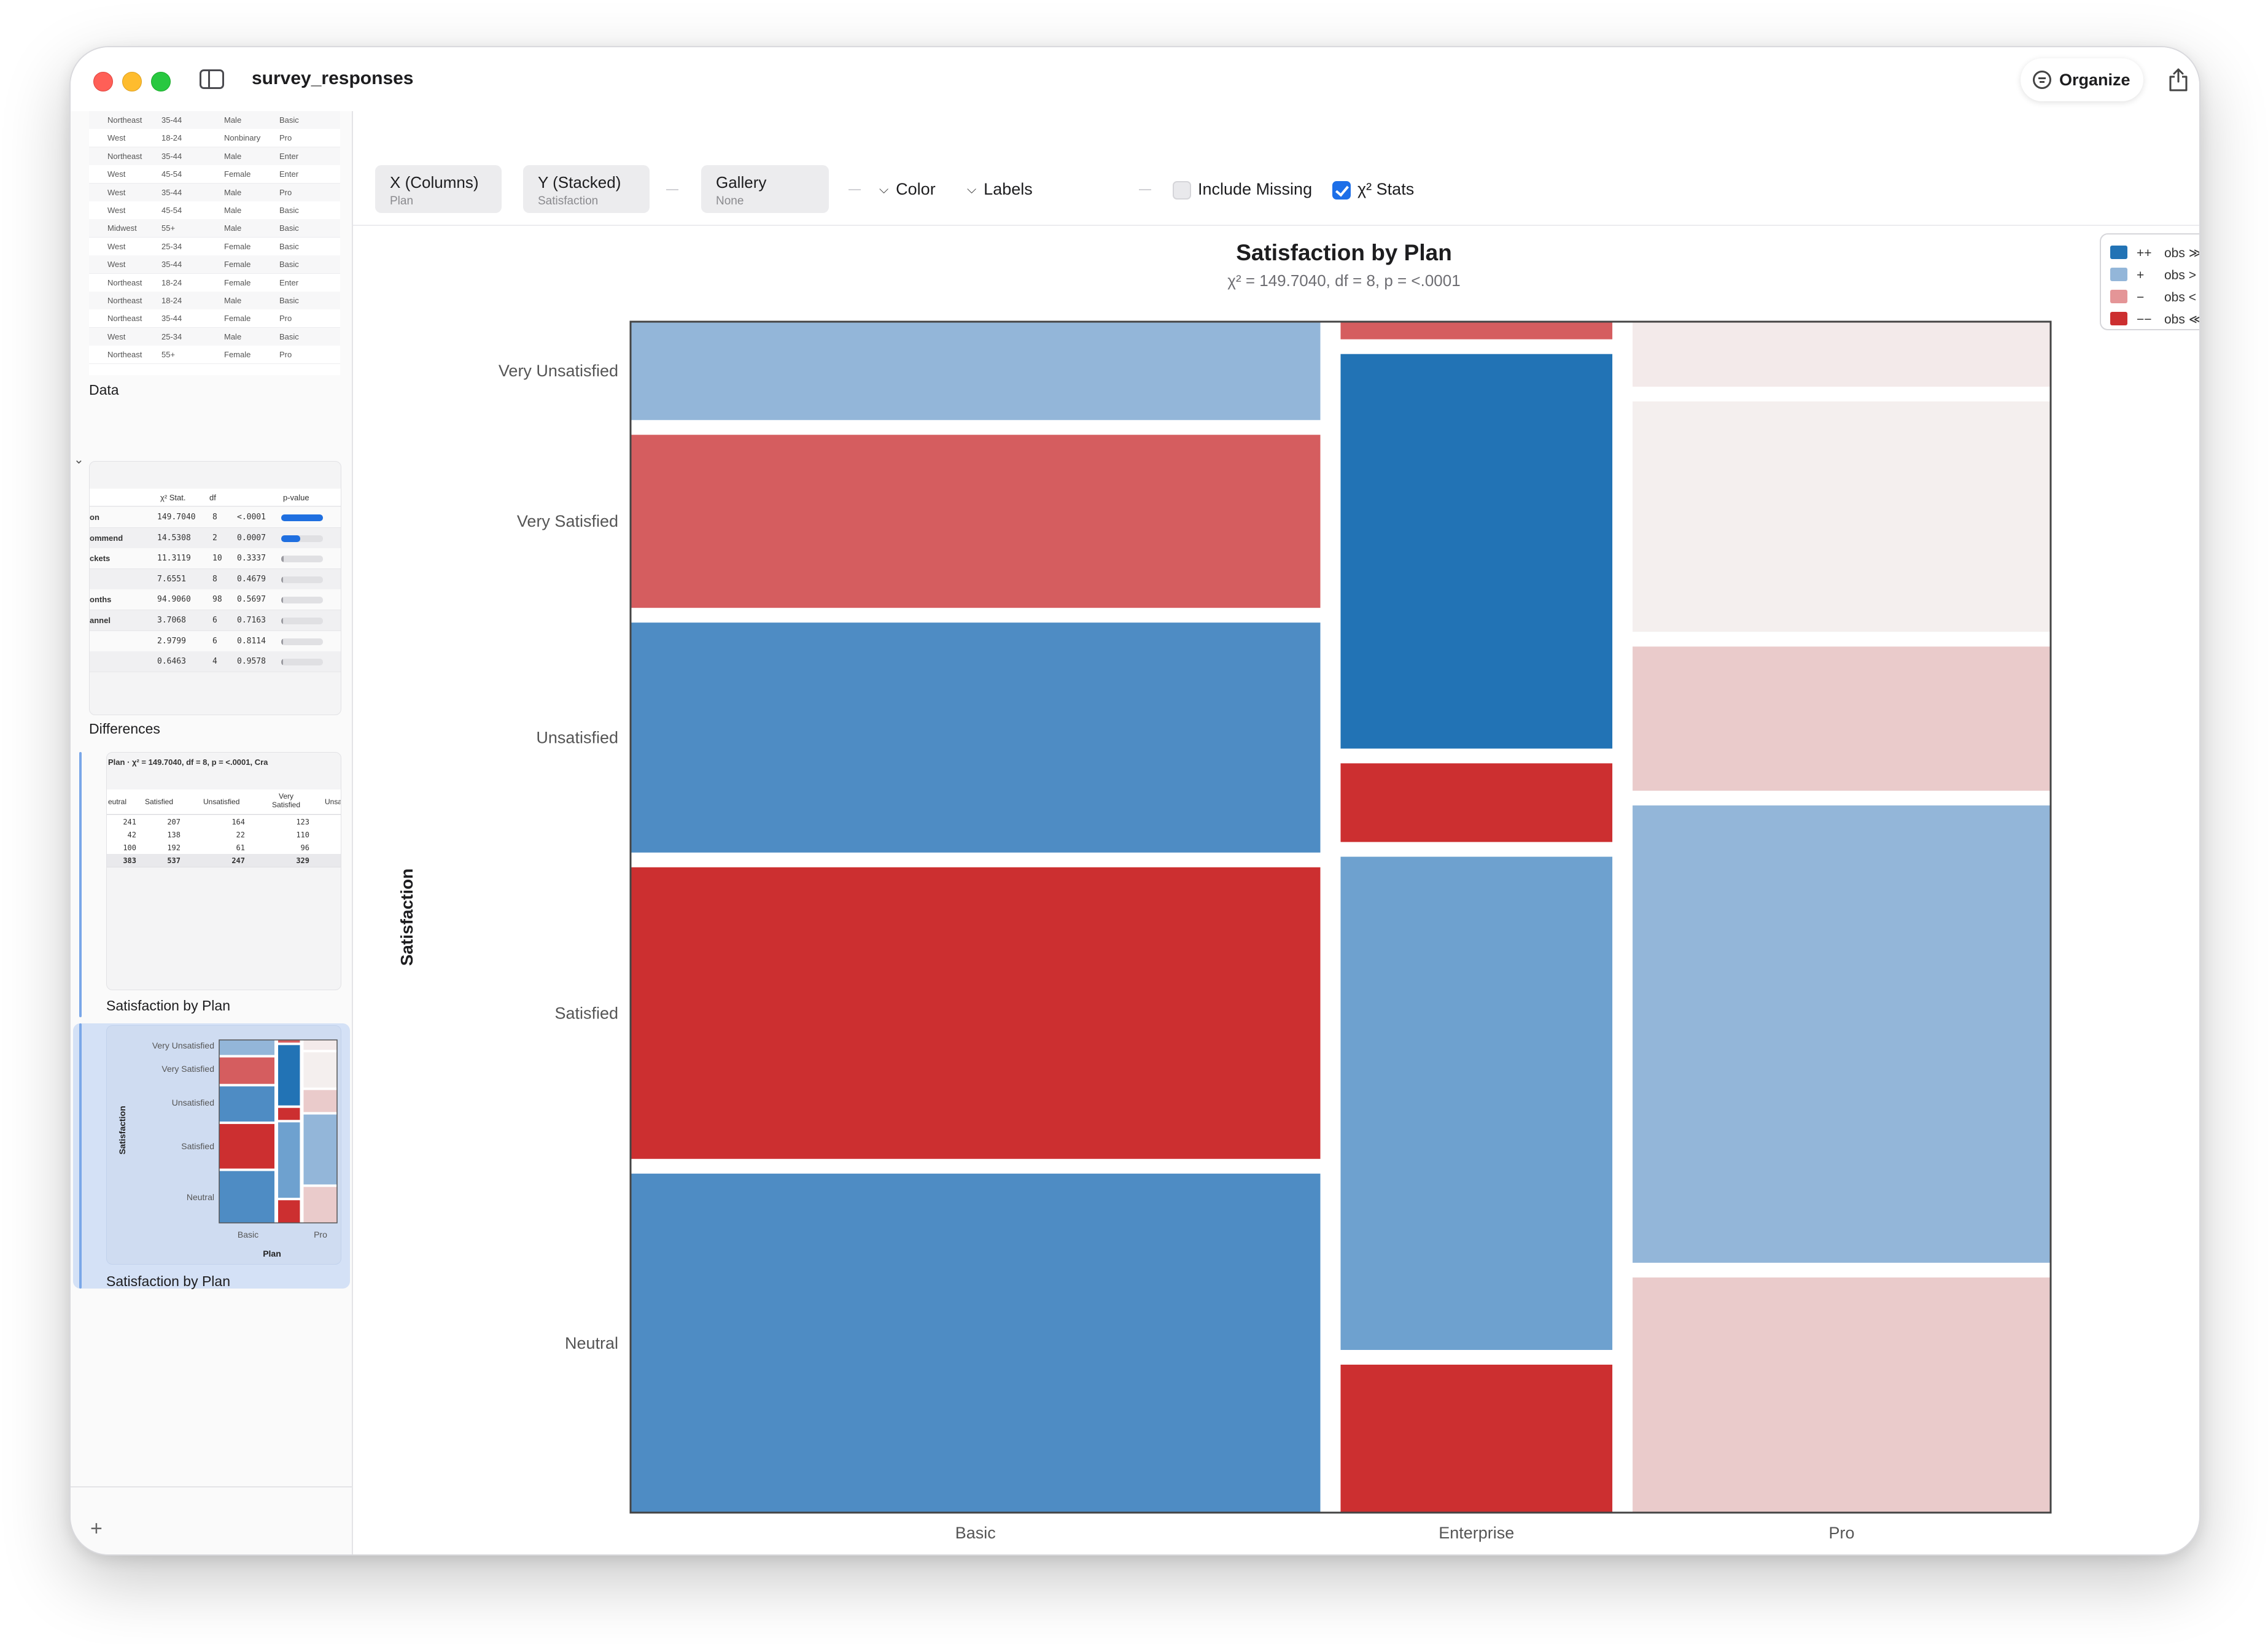 The width and height of the screenshot is (2268, 1644). What do you see at coordinates (173, 497) in the screenshot?
I see `diff-header-stat: χ² Stat.` at bounding box center [173, 497].